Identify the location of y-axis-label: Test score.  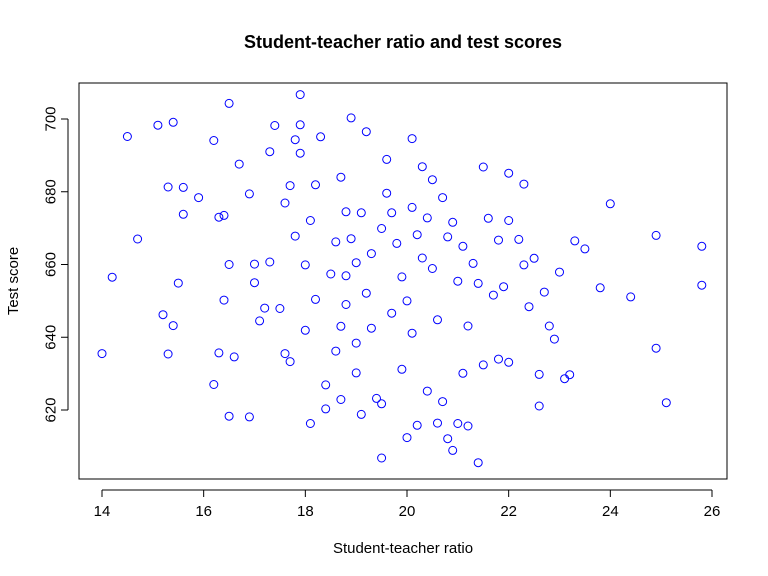
(13, 281).